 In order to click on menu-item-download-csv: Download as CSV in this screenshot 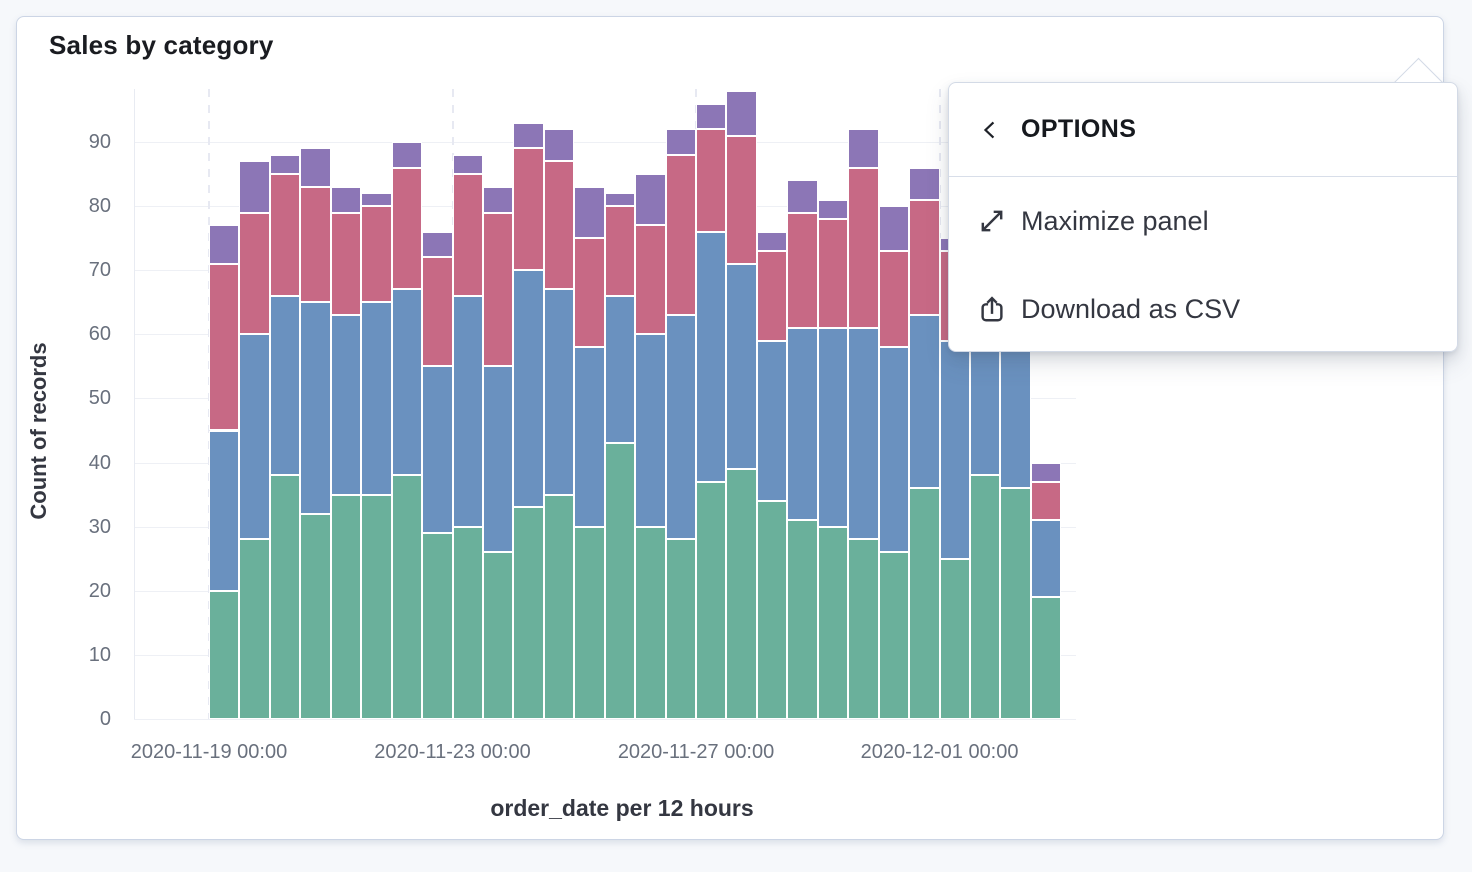, I will do `click(1203, 309)`.